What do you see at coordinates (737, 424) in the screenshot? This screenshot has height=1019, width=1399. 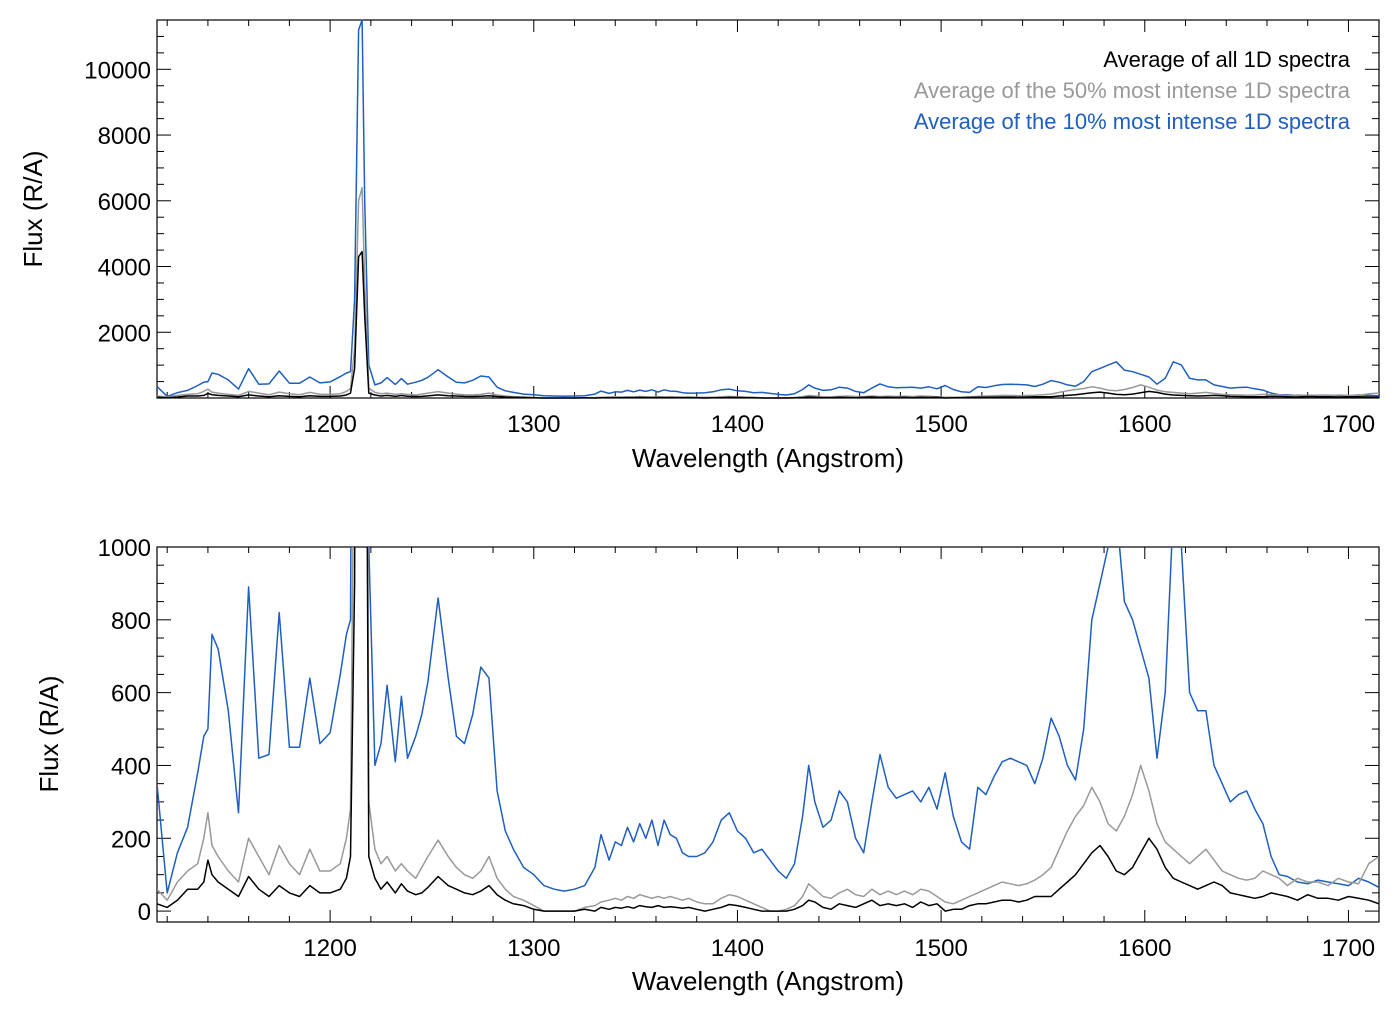 I see `top-x-tick-label: 1400` at bounding box center [737, 424].